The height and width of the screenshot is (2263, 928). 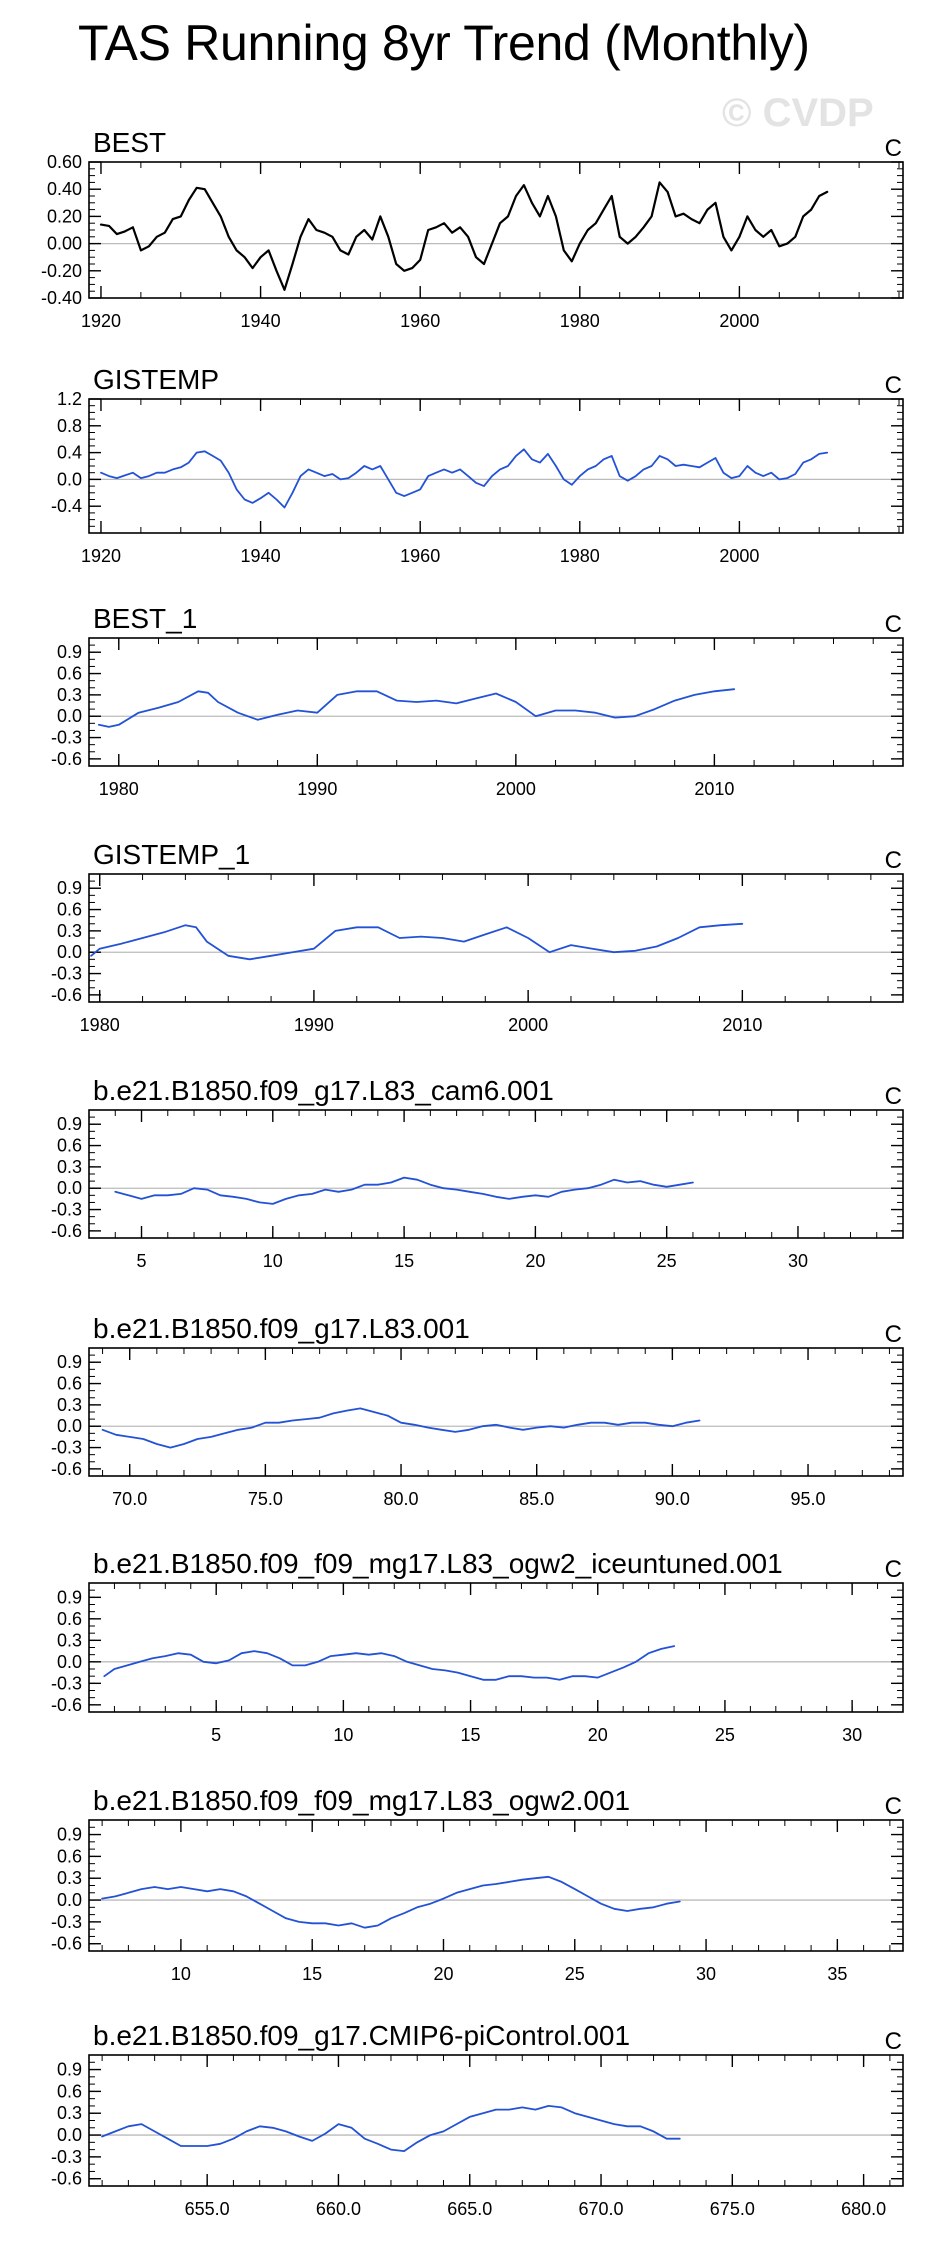 I want to click on y-tick-label: 0.60, so click(x=64, y=162).